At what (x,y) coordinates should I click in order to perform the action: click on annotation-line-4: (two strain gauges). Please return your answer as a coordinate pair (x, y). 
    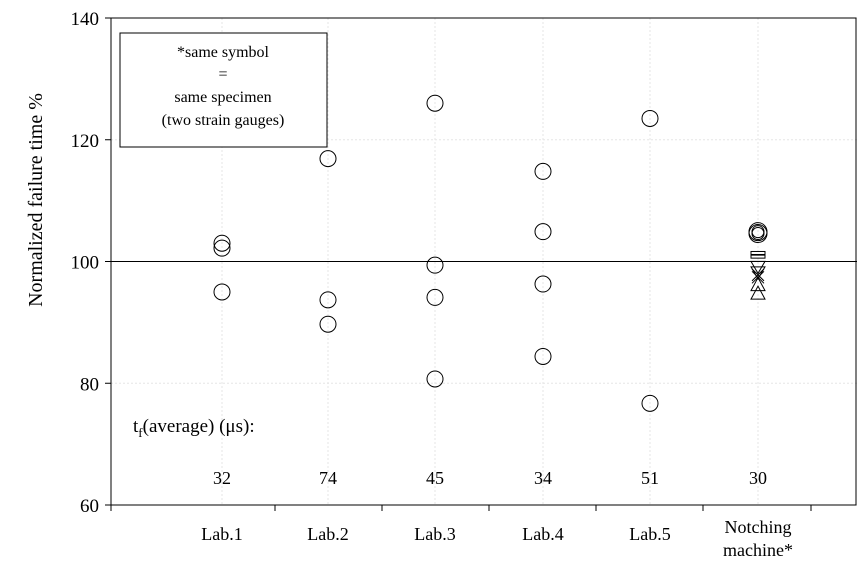
    Looking at the image, I should click on (223, 120).